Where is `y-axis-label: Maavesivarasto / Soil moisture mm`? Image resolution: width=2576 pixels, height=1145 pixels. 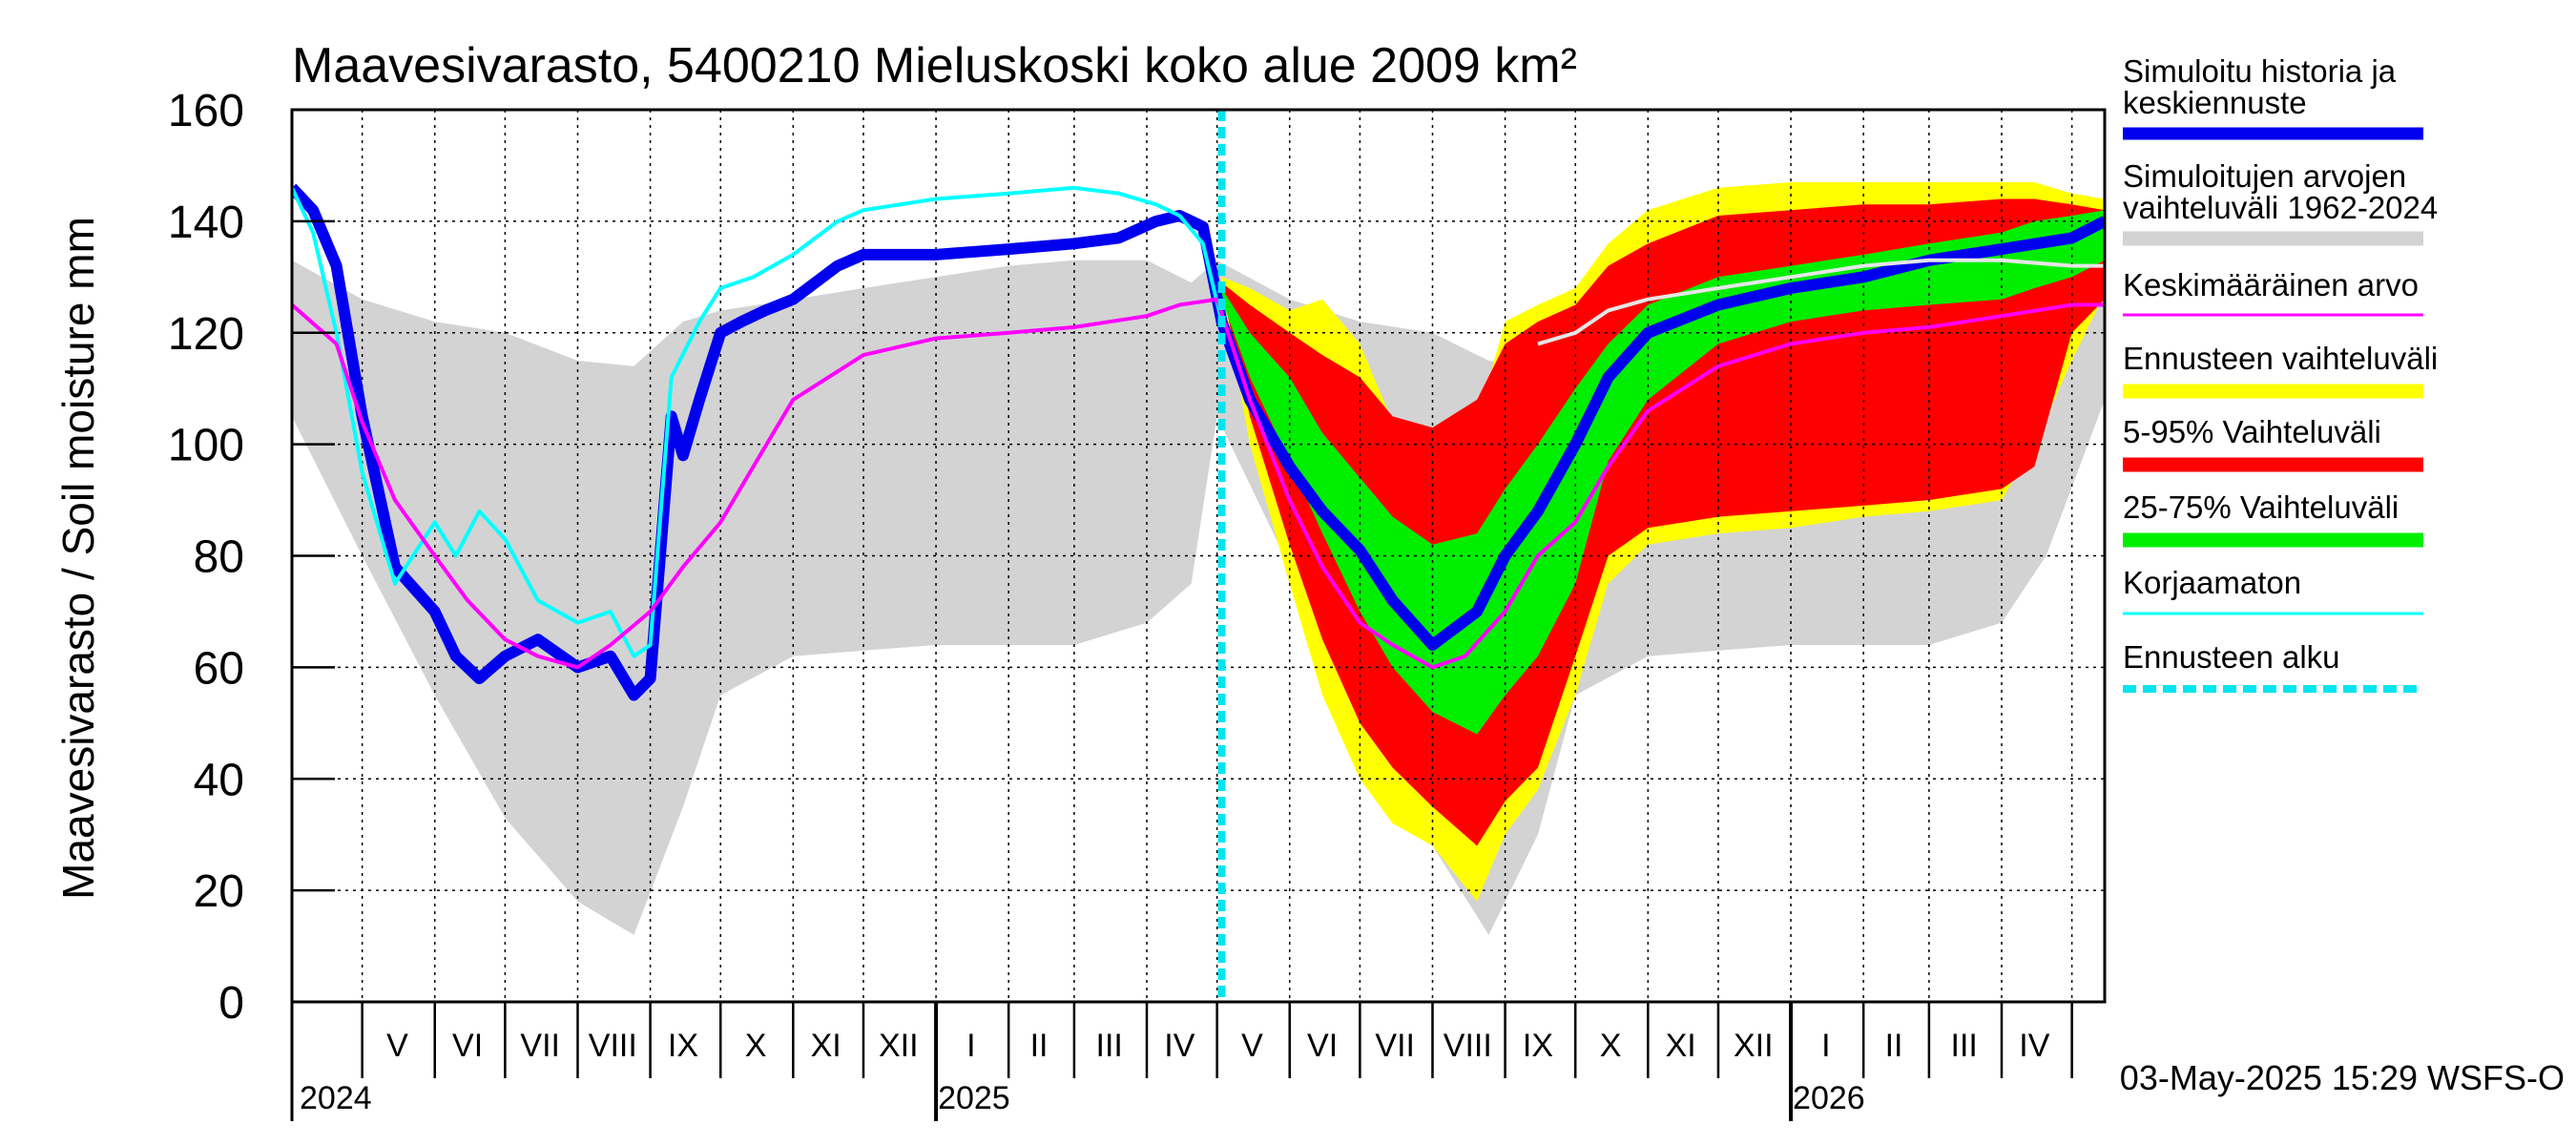 y-axis-label: Maavesivarasto / Soil moisture mm is located at coordinates (78, 559).